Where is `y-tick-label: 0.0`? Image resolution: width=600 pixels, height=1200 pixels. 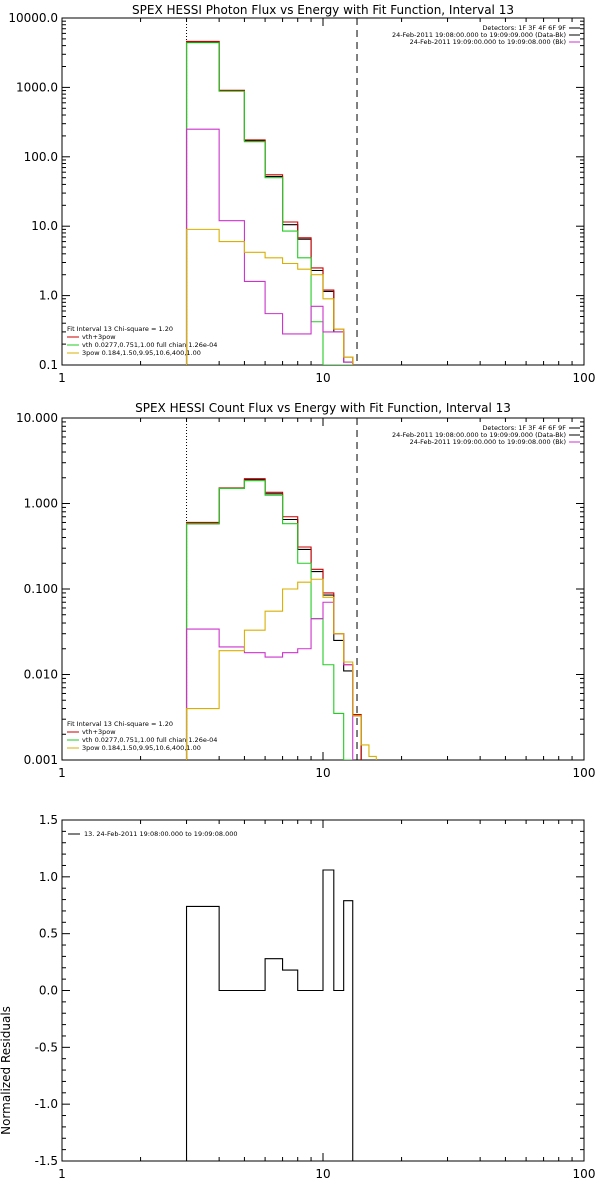
y-tick-label: 0.0 is located at coordinates (48, 991).